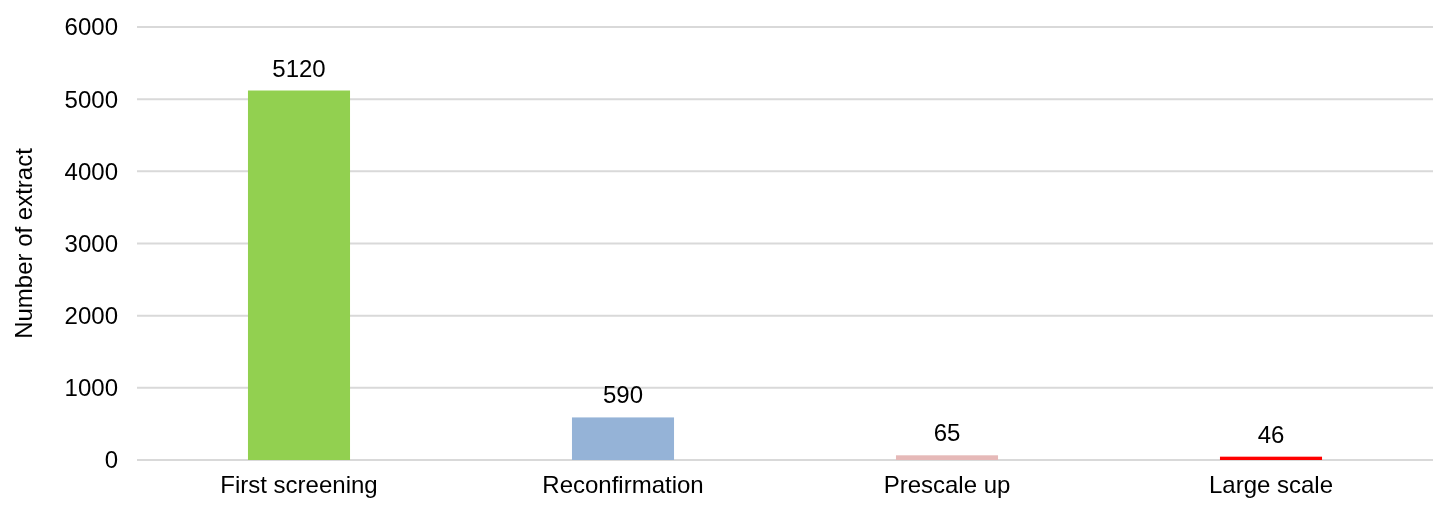  What do you see at coordinates (91, 27) in the screenshot?
I see `y-tick-label: 6000` at bounding box center [91, 27].